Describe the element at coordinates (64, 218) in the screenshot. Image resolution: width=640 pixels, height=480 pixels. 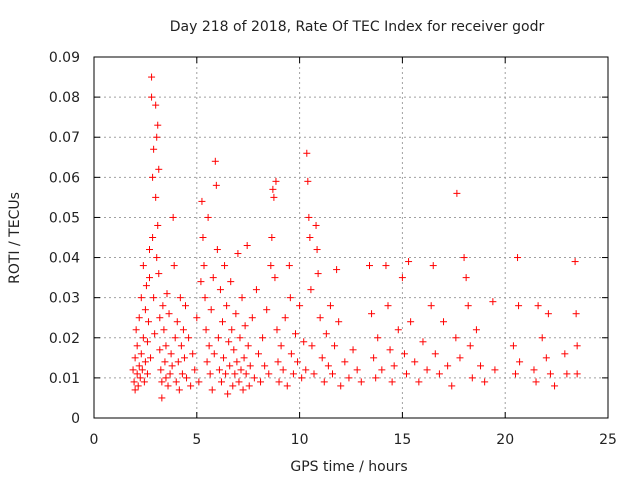
I see `y-tick-label: 0.05` at that location.